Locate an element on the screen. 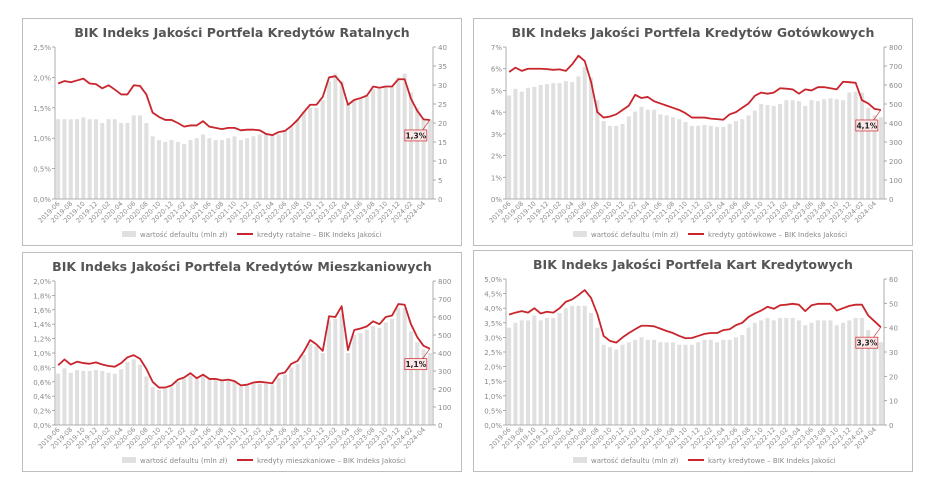 The height and width of the screenshot is (492, 948). left-tick-label: 0% is located at coordinates (496, 200).